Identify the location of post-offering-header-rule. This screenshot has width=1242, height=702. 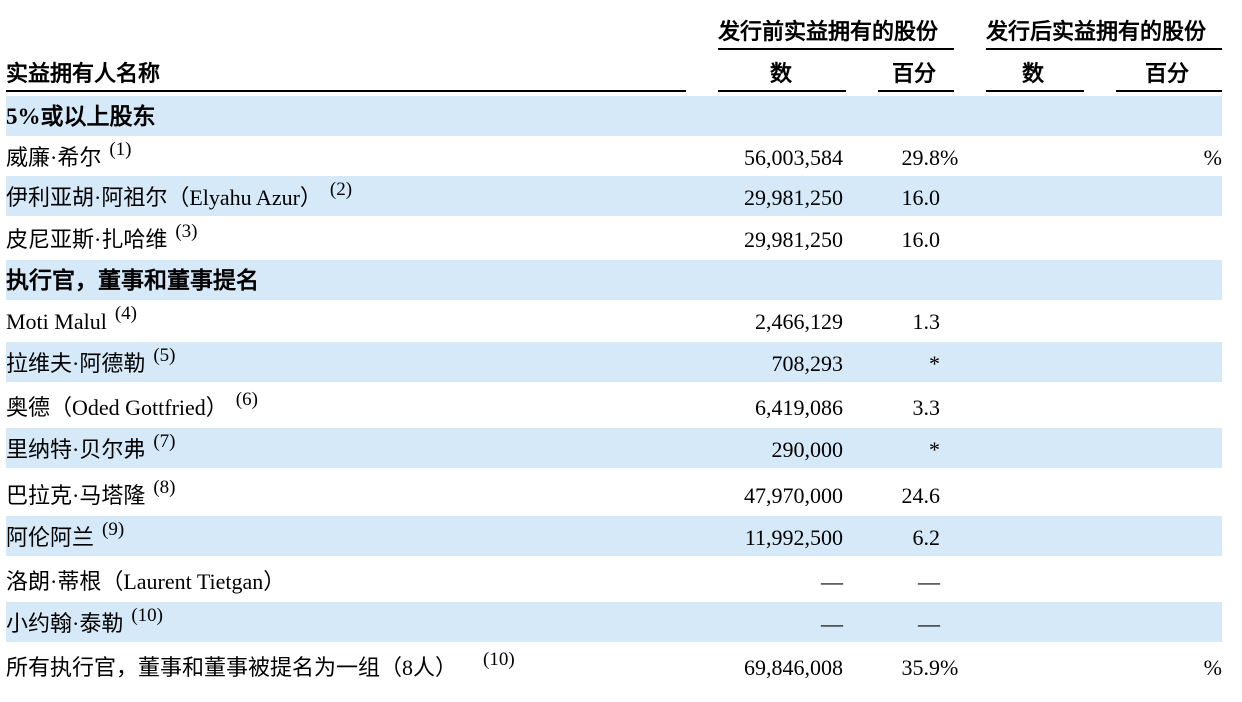
(1104, 49).